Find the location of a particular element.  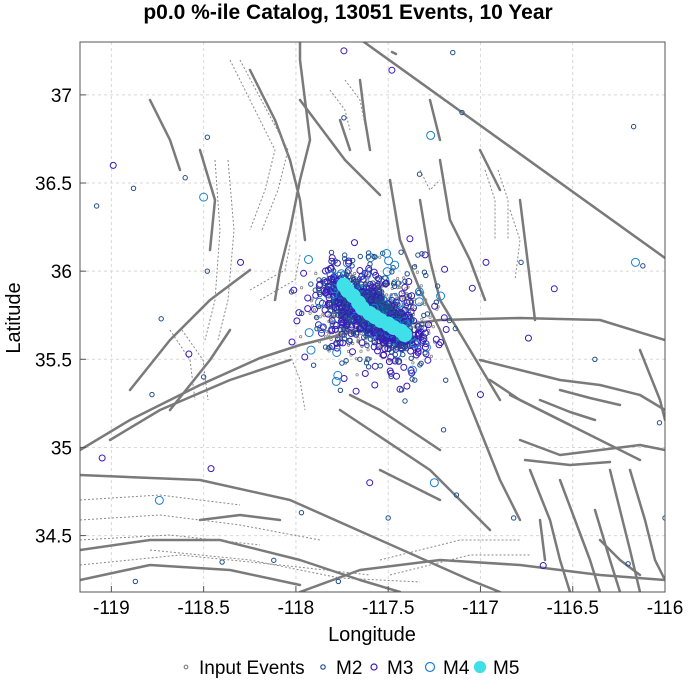

x-tick-label: -118 is located at coordinates (296, 608).